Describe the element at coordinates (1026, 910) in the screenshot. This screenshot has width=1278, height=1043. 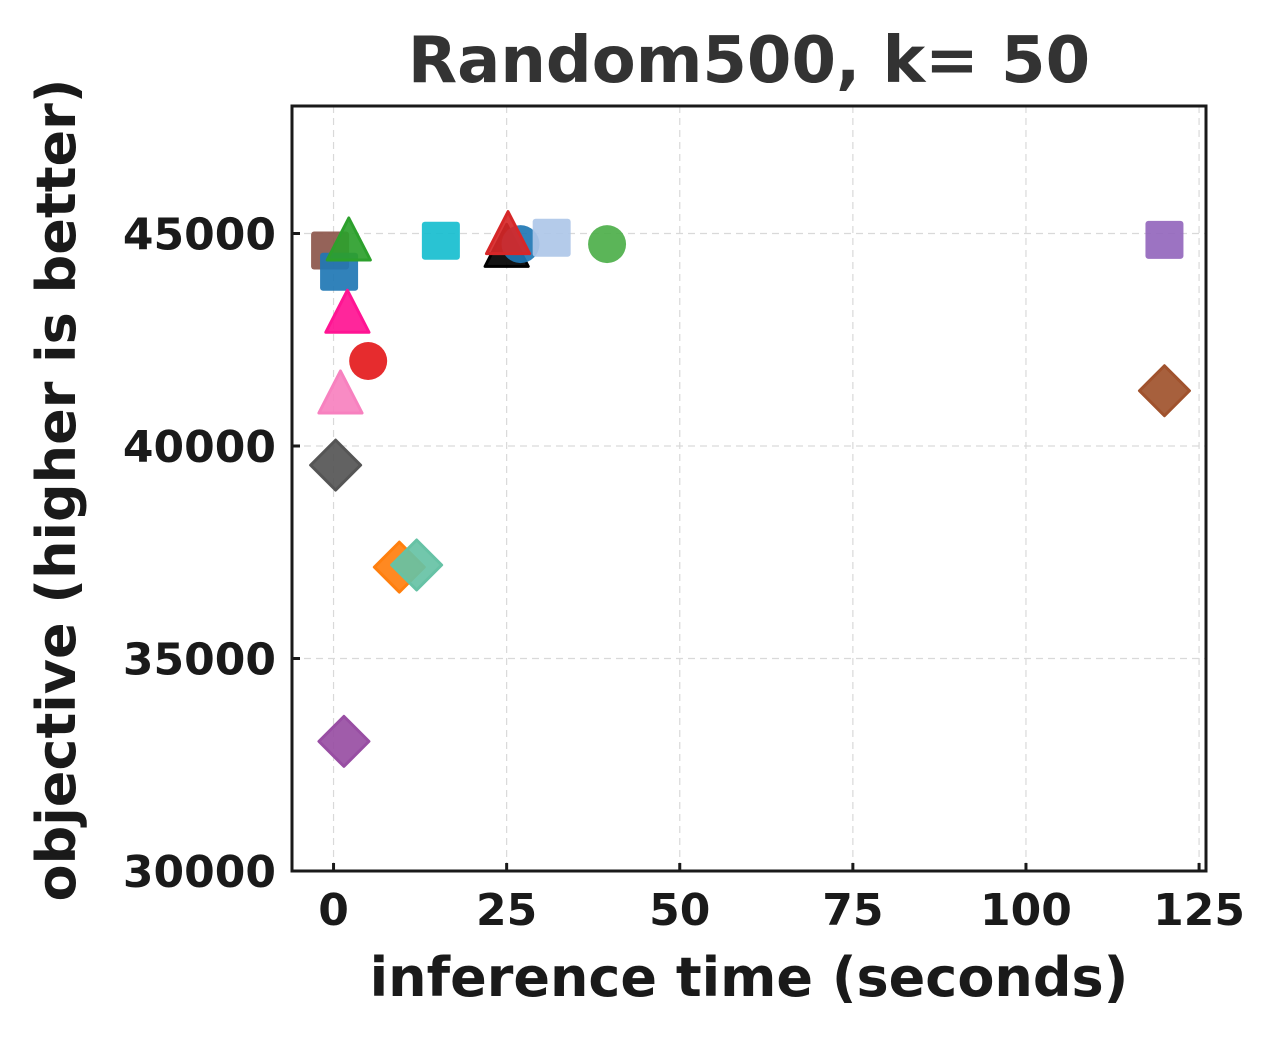
I see `x-tick-label: 100` at that location.